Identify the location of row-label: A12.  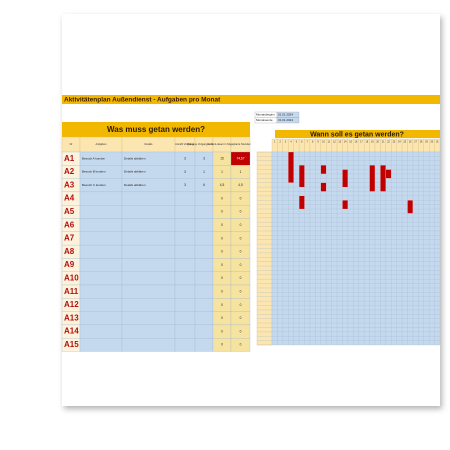
(71, 304).